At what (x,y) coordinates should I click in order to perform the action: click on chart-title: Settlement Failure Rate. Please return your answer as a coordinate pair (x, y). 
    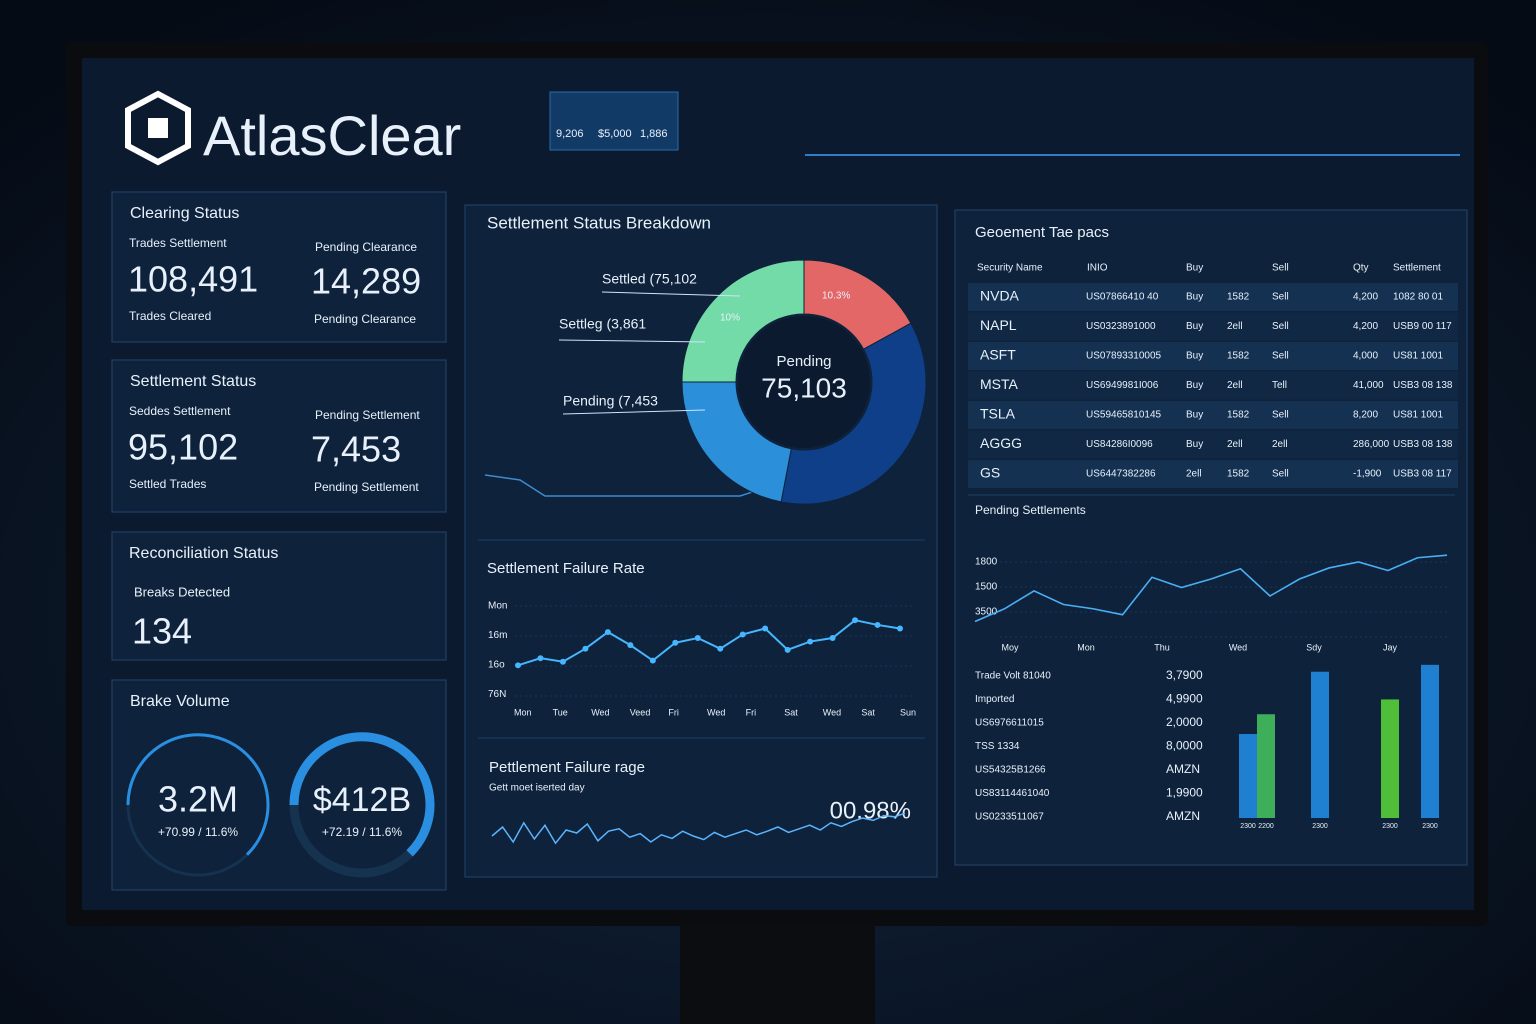
    Looking at the image, I should click on (566, 568).